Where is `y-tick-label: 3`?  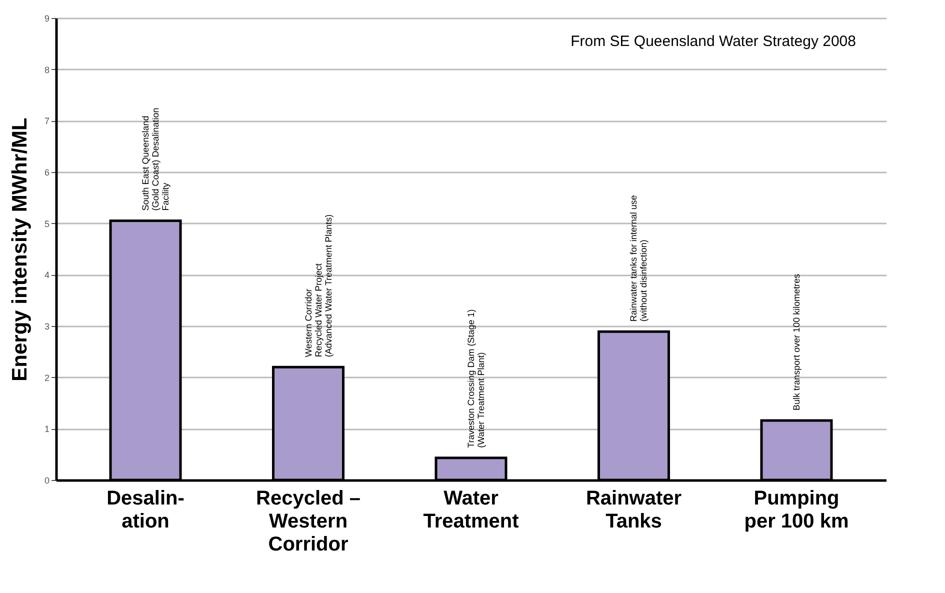 y-tick-label: 3 is located at coordinates (47, 327).